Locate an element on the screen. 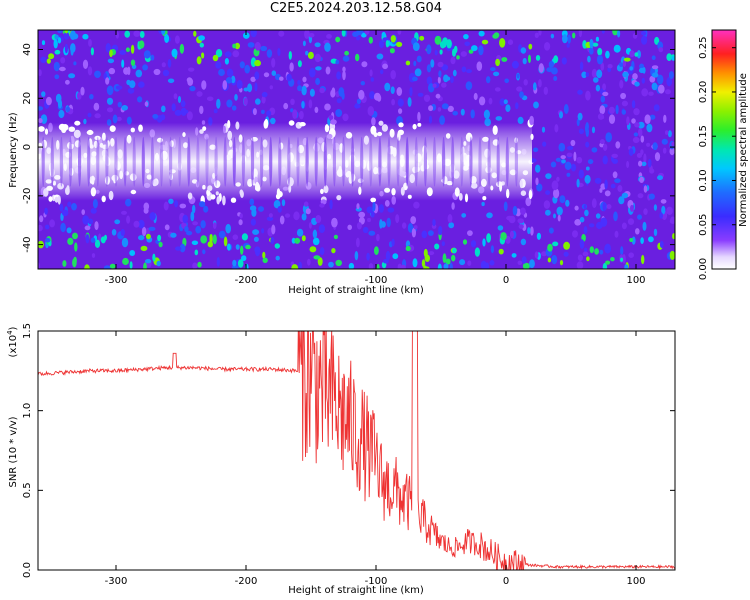 Image resolution: width=750 pixels, height=600 pixels. y-tick-label: 40 is located at coordinates (27, 49).